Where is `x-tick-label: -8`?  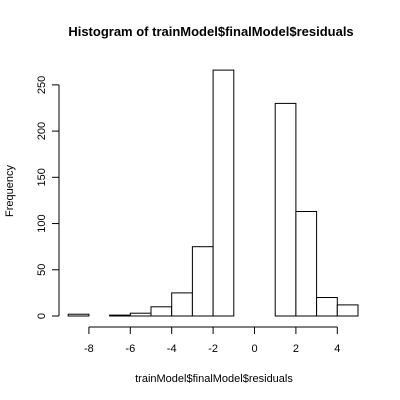 x-tick-label: -8 is located at coordinates (89, 349).